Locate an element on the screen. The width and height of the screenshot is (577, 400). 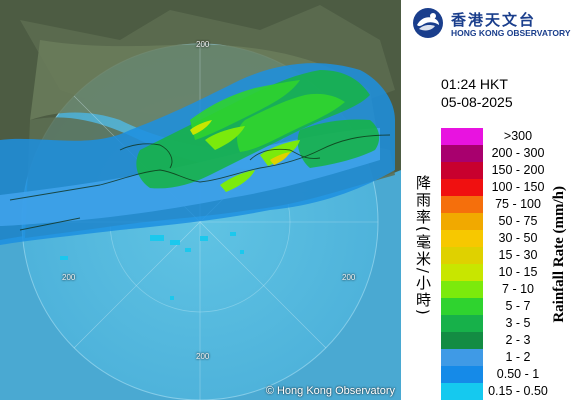
legend-label: 150 - 200 is located at coordinates (518, 170).